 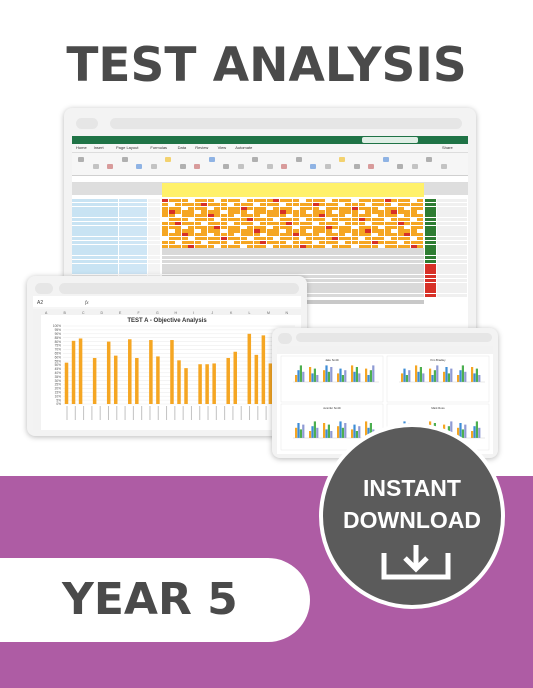 I want to click on toolbar-pill, so click(x=285, y=338).